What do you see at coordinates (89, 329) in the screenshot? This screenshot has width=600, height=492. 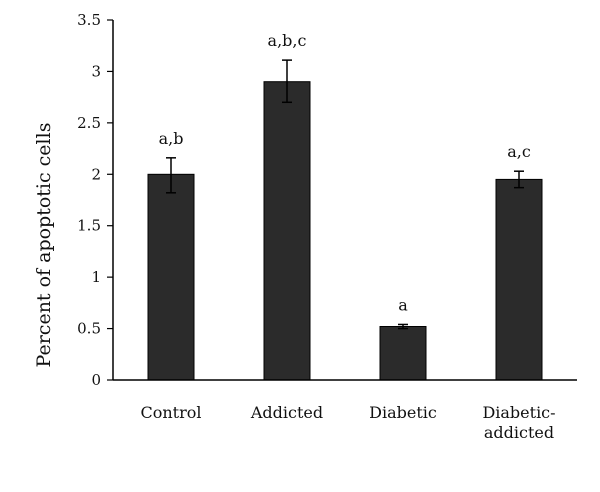 I see `y-tick-label: 0.5` at bounding box center [89, 329].